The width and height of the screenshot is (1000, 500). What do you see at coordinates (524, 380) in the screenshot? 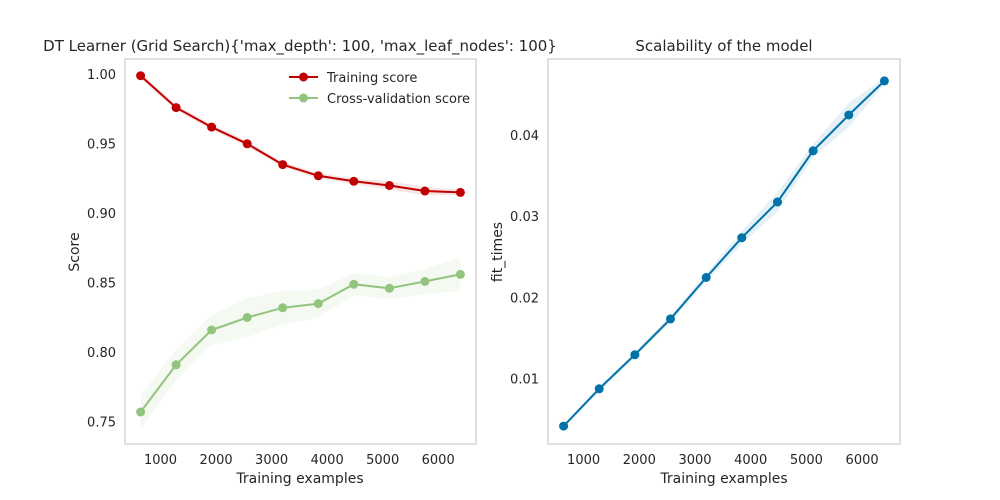
I see `scalability-ytick-label: 0.01` at bounding box center [524, 380].